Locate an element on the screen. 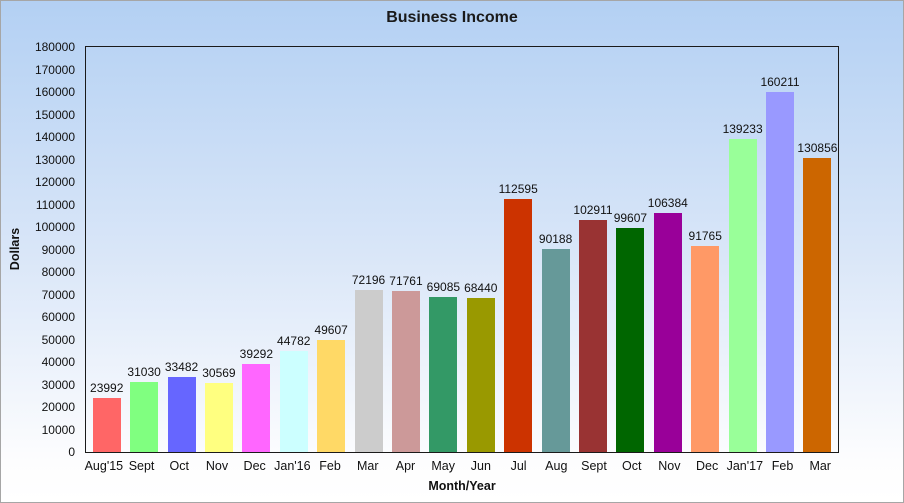  bar-value-label: 31030 is located at coordinates (144, 372).